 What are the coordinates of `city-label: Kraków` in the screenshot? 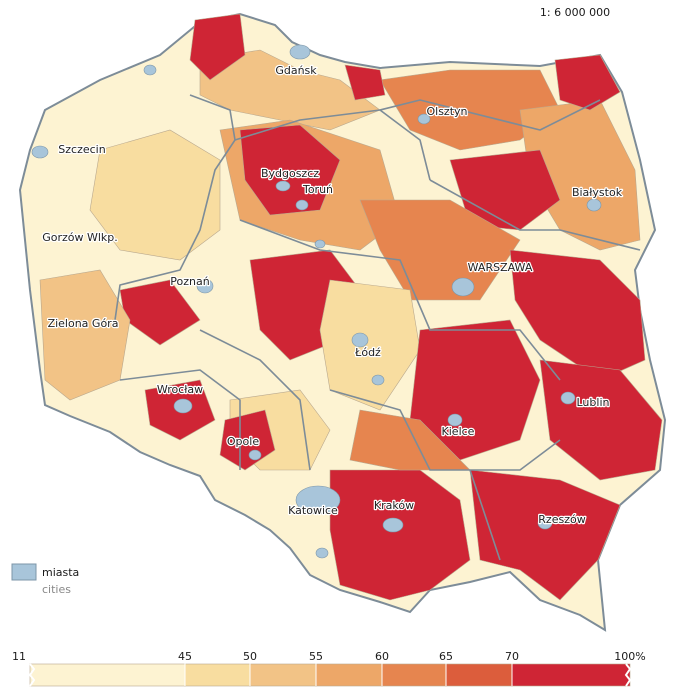 It's located at (394, 505).